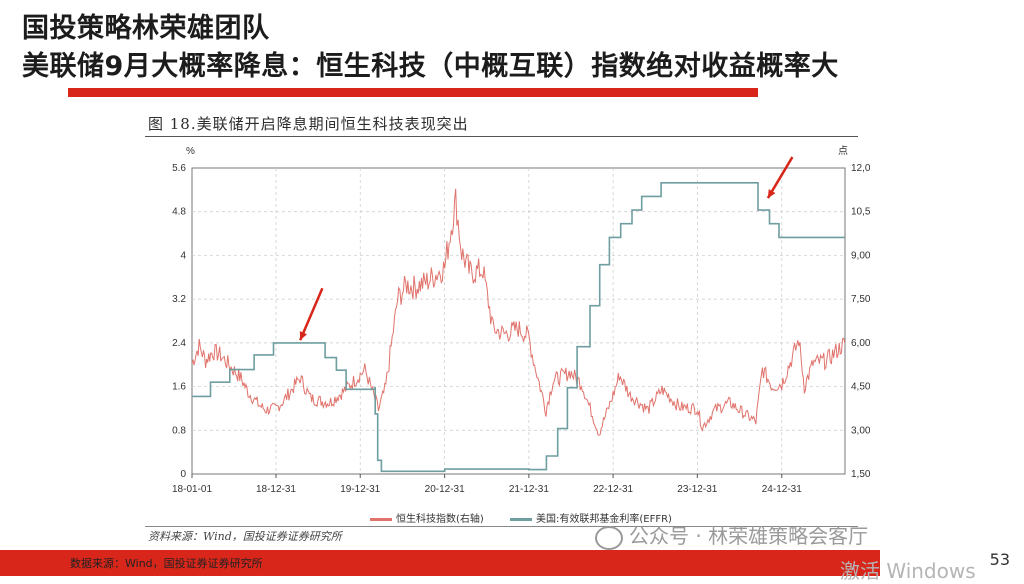 The image size is (1024, 584). Describe the element at coordinates (501, 526) in the screenshot. I see `source-rule` at that location.